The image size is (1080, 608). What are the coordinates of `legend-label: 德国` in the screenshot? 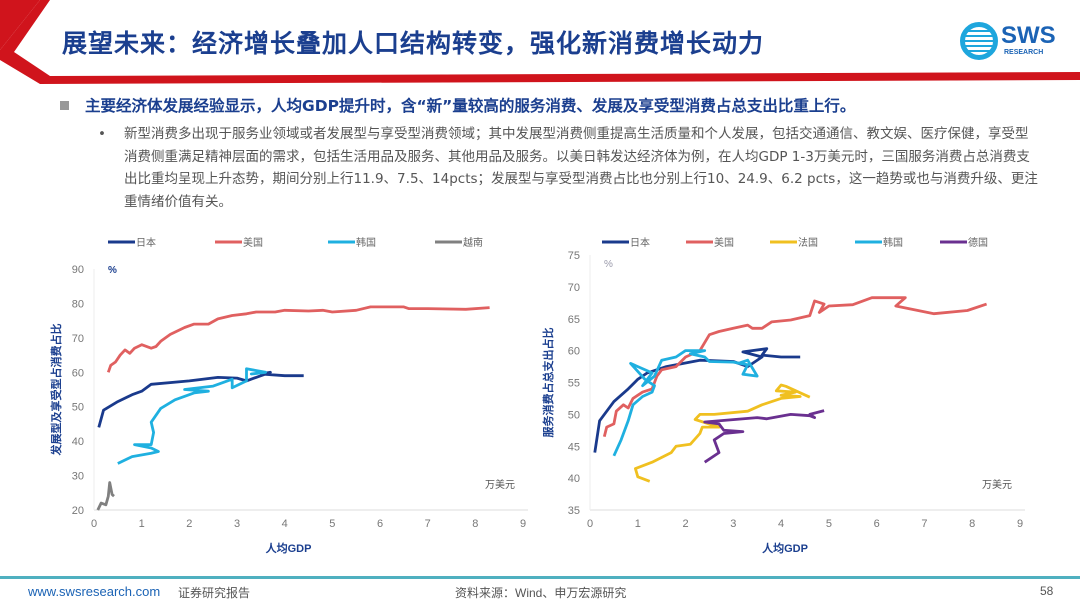 It's located at (978, 242).